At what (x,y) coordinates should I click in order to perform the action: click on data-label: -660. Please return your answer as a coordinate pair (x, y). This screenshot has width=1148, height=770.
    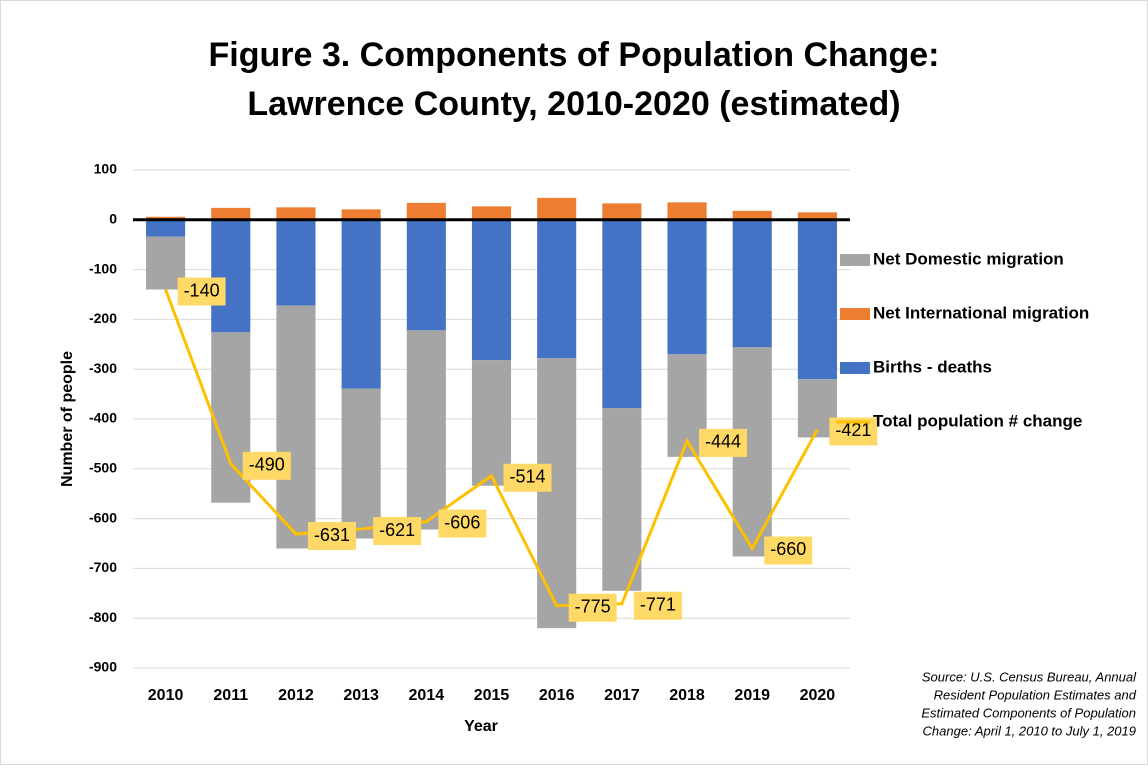
    Looking at the image, I should click on (788, 550).